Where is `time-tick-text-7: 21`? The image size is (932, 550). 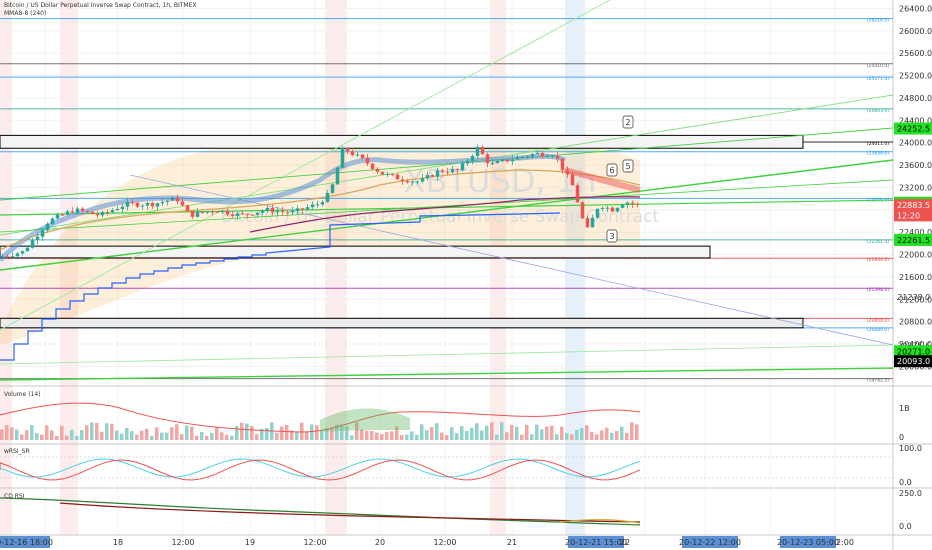 time-tick-text-7: 21 is located at coordinates (512, 542).